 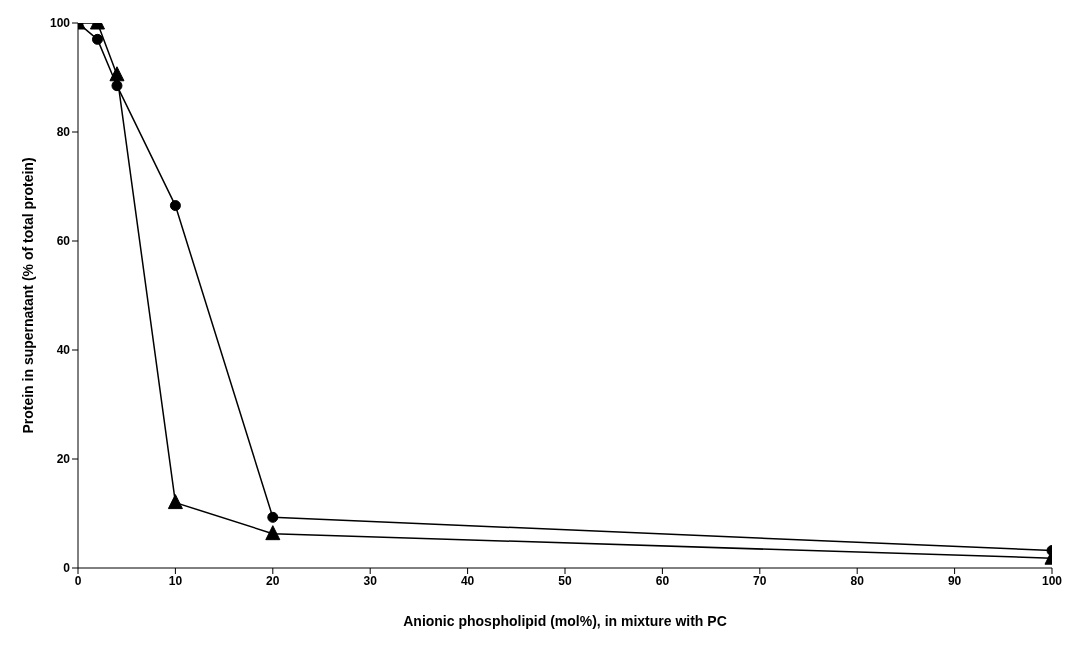 What do you see at coordinates (60, 23) in the screenshot?
I see `y-tick-label: 100` at bounding box center [60, 23].